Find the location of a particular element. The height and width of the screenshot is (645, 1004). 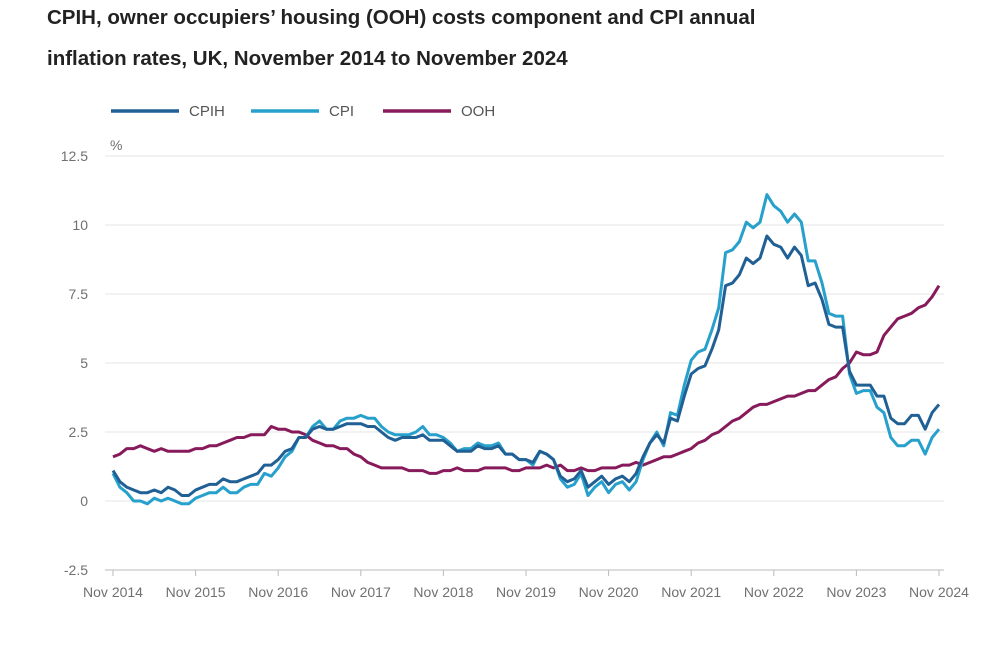

x-tick-label: Nov 2014 is located at coordinates (113, 592).